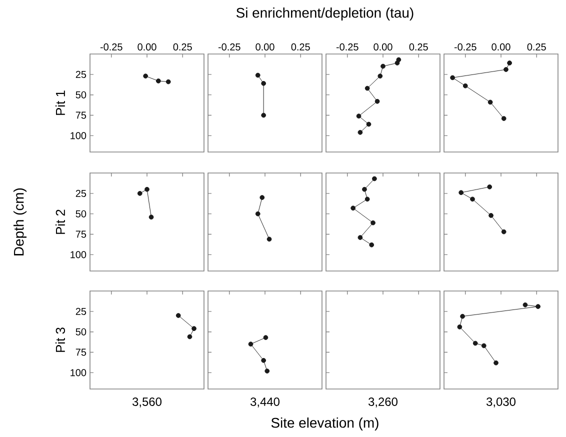 The height and width of the screenshot is (437, 566). Describe the element at coordinates (147, 403) in the screenshot. I see `x-axis-title: 3,560` at that location.